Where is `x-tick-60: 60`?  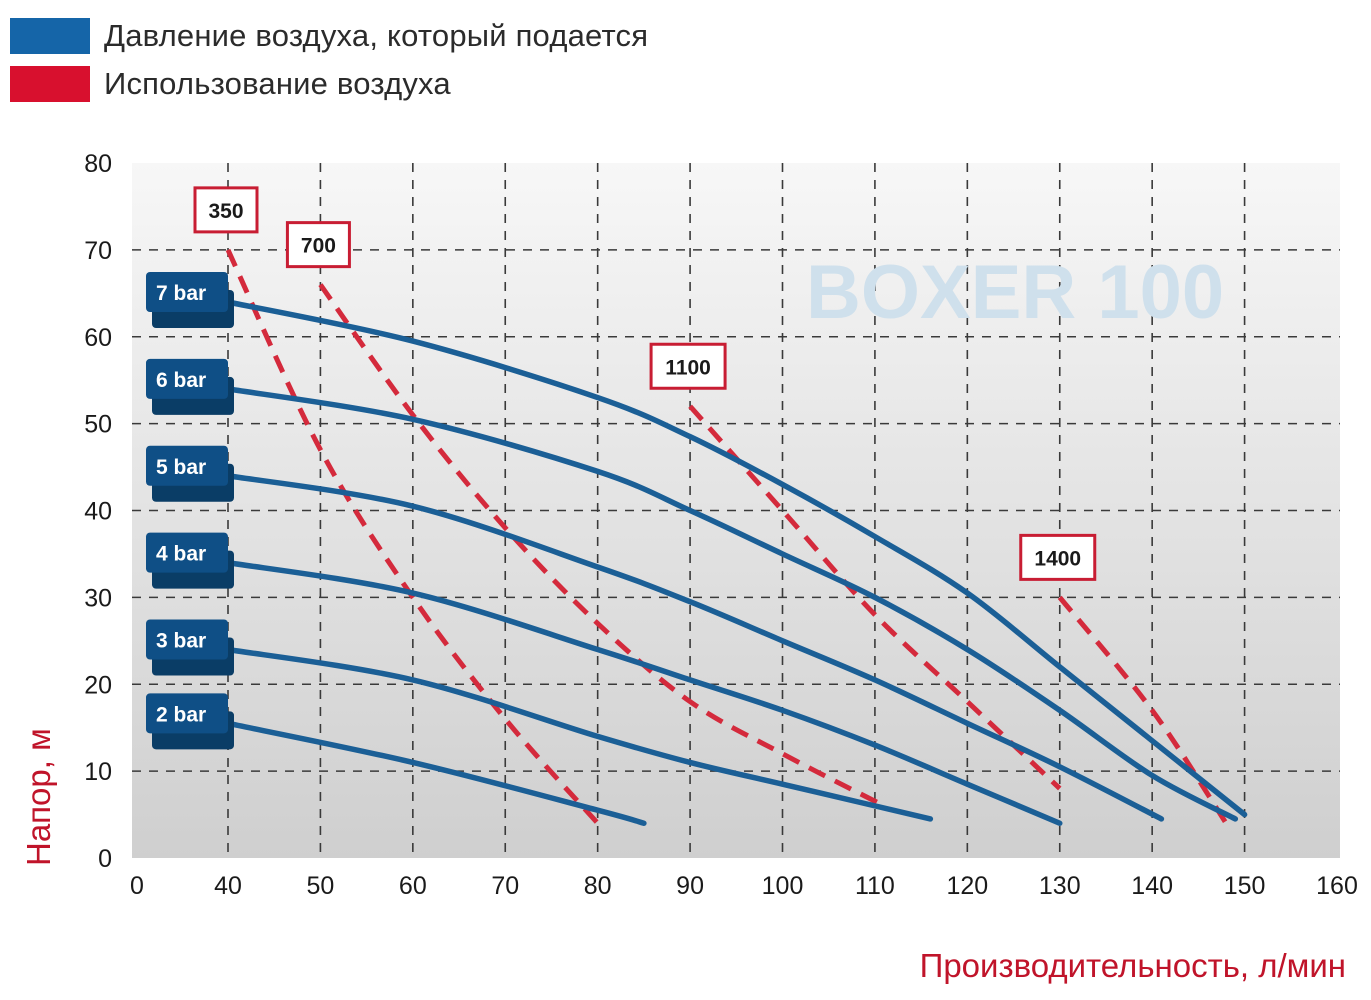
x-tick-60: 60 is located at coordinates (413, 886).